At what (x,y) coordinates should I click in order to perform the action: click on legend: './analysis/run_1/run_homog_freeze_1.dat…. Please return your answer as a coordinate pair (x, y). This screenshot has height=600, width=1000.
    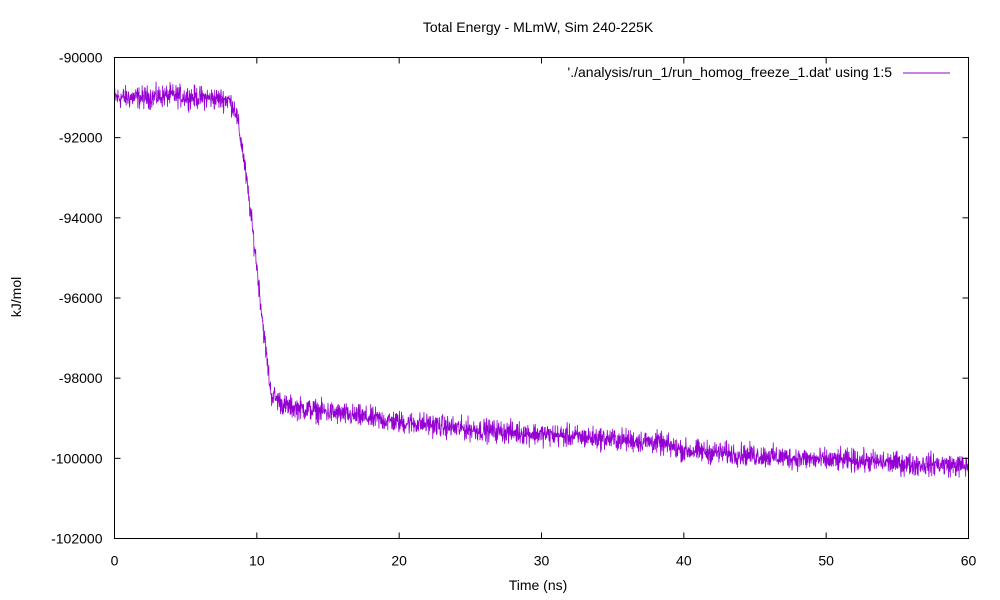
    Looking at the image, I should click on (759, 72).